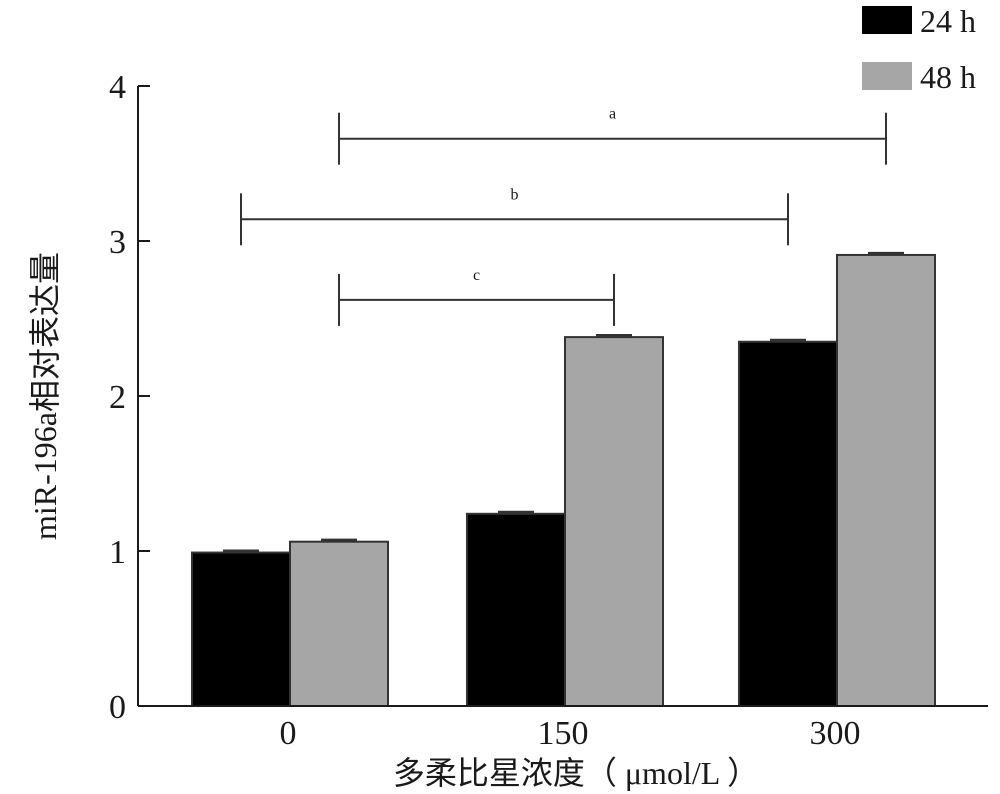  Describe the element at coordinates (129, 397) in the screenshot. I see `y-ticks: 0 1 2 3 4` at that location.